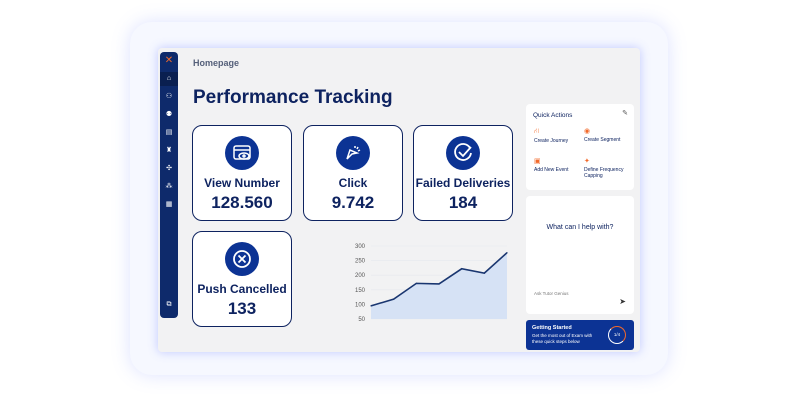  Describe the element at coordinates (463, 202) in the screenshot. I see `card-value: 184` at that location.